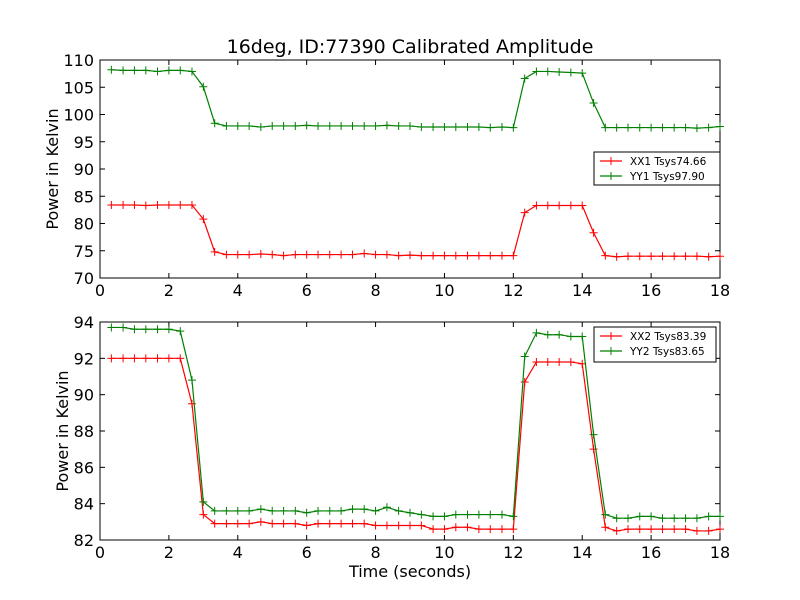  What do you see at coordinates (78, 60) in the screenshot?
I see `y-tick-label: 110` at bounding box center [78, 60].